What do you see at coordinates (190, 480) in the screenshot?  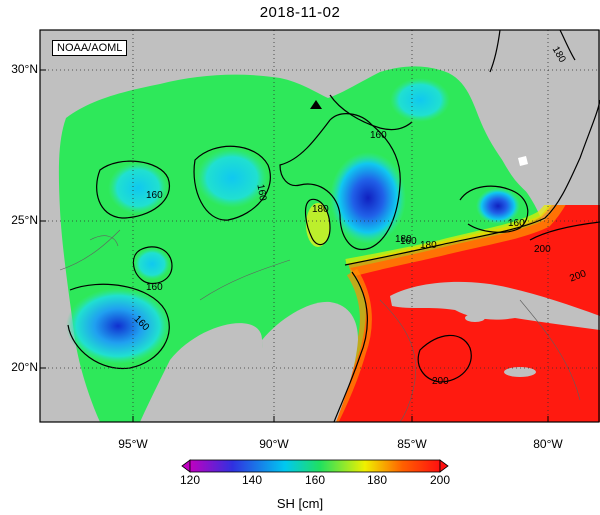 I see `colorbar-tick: 120` at bounding box center [190, 480].